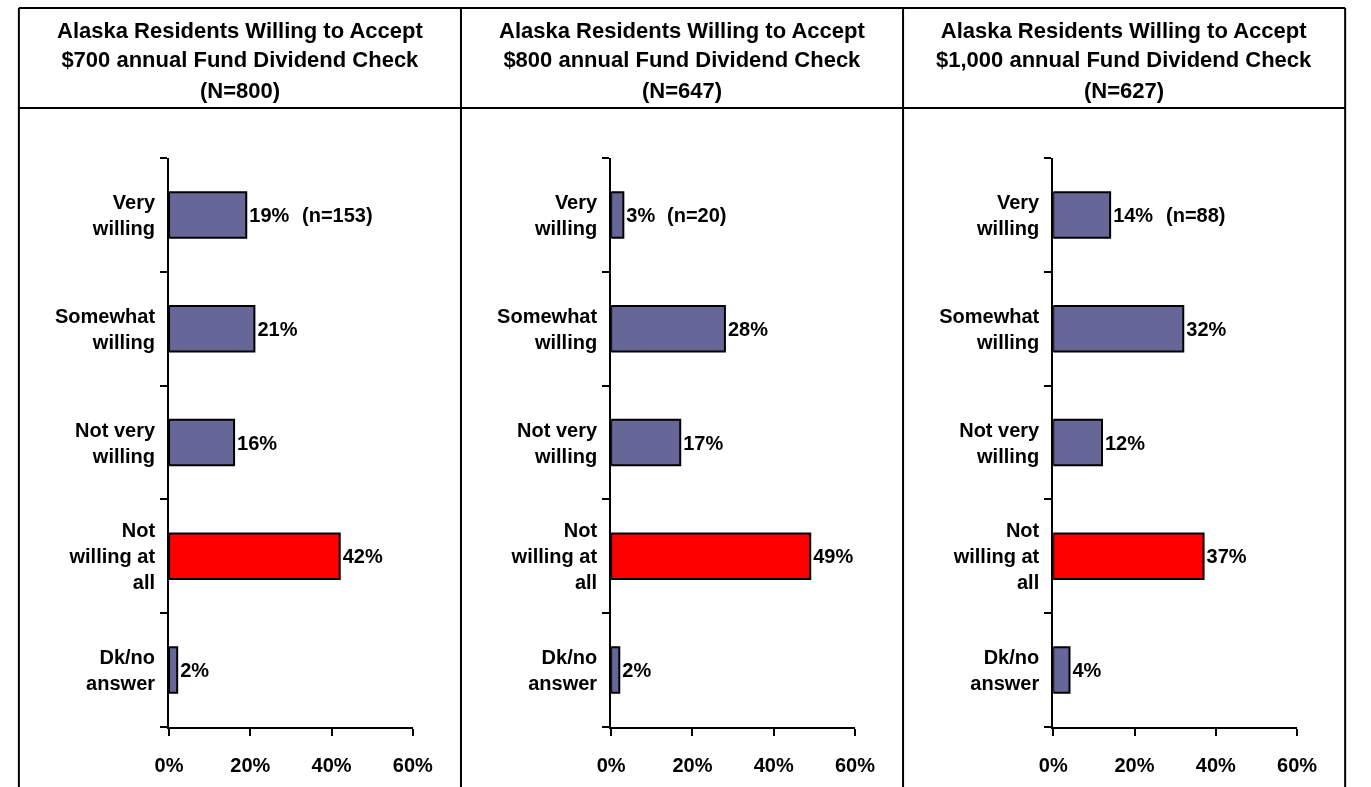 Image resolution: width=1371 pixels, height=787 pixels. Describe the element at coordinates (1125, 442) in the screenshot. I see `data-label: 12%` at that location.